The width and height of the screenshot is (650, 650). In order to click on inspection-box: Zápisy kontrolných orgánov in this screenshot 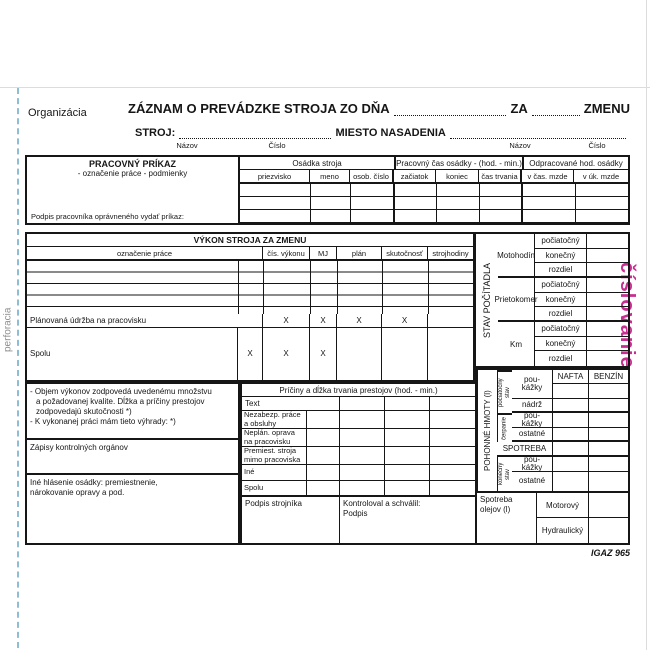, I will do `click(132, 457)`.